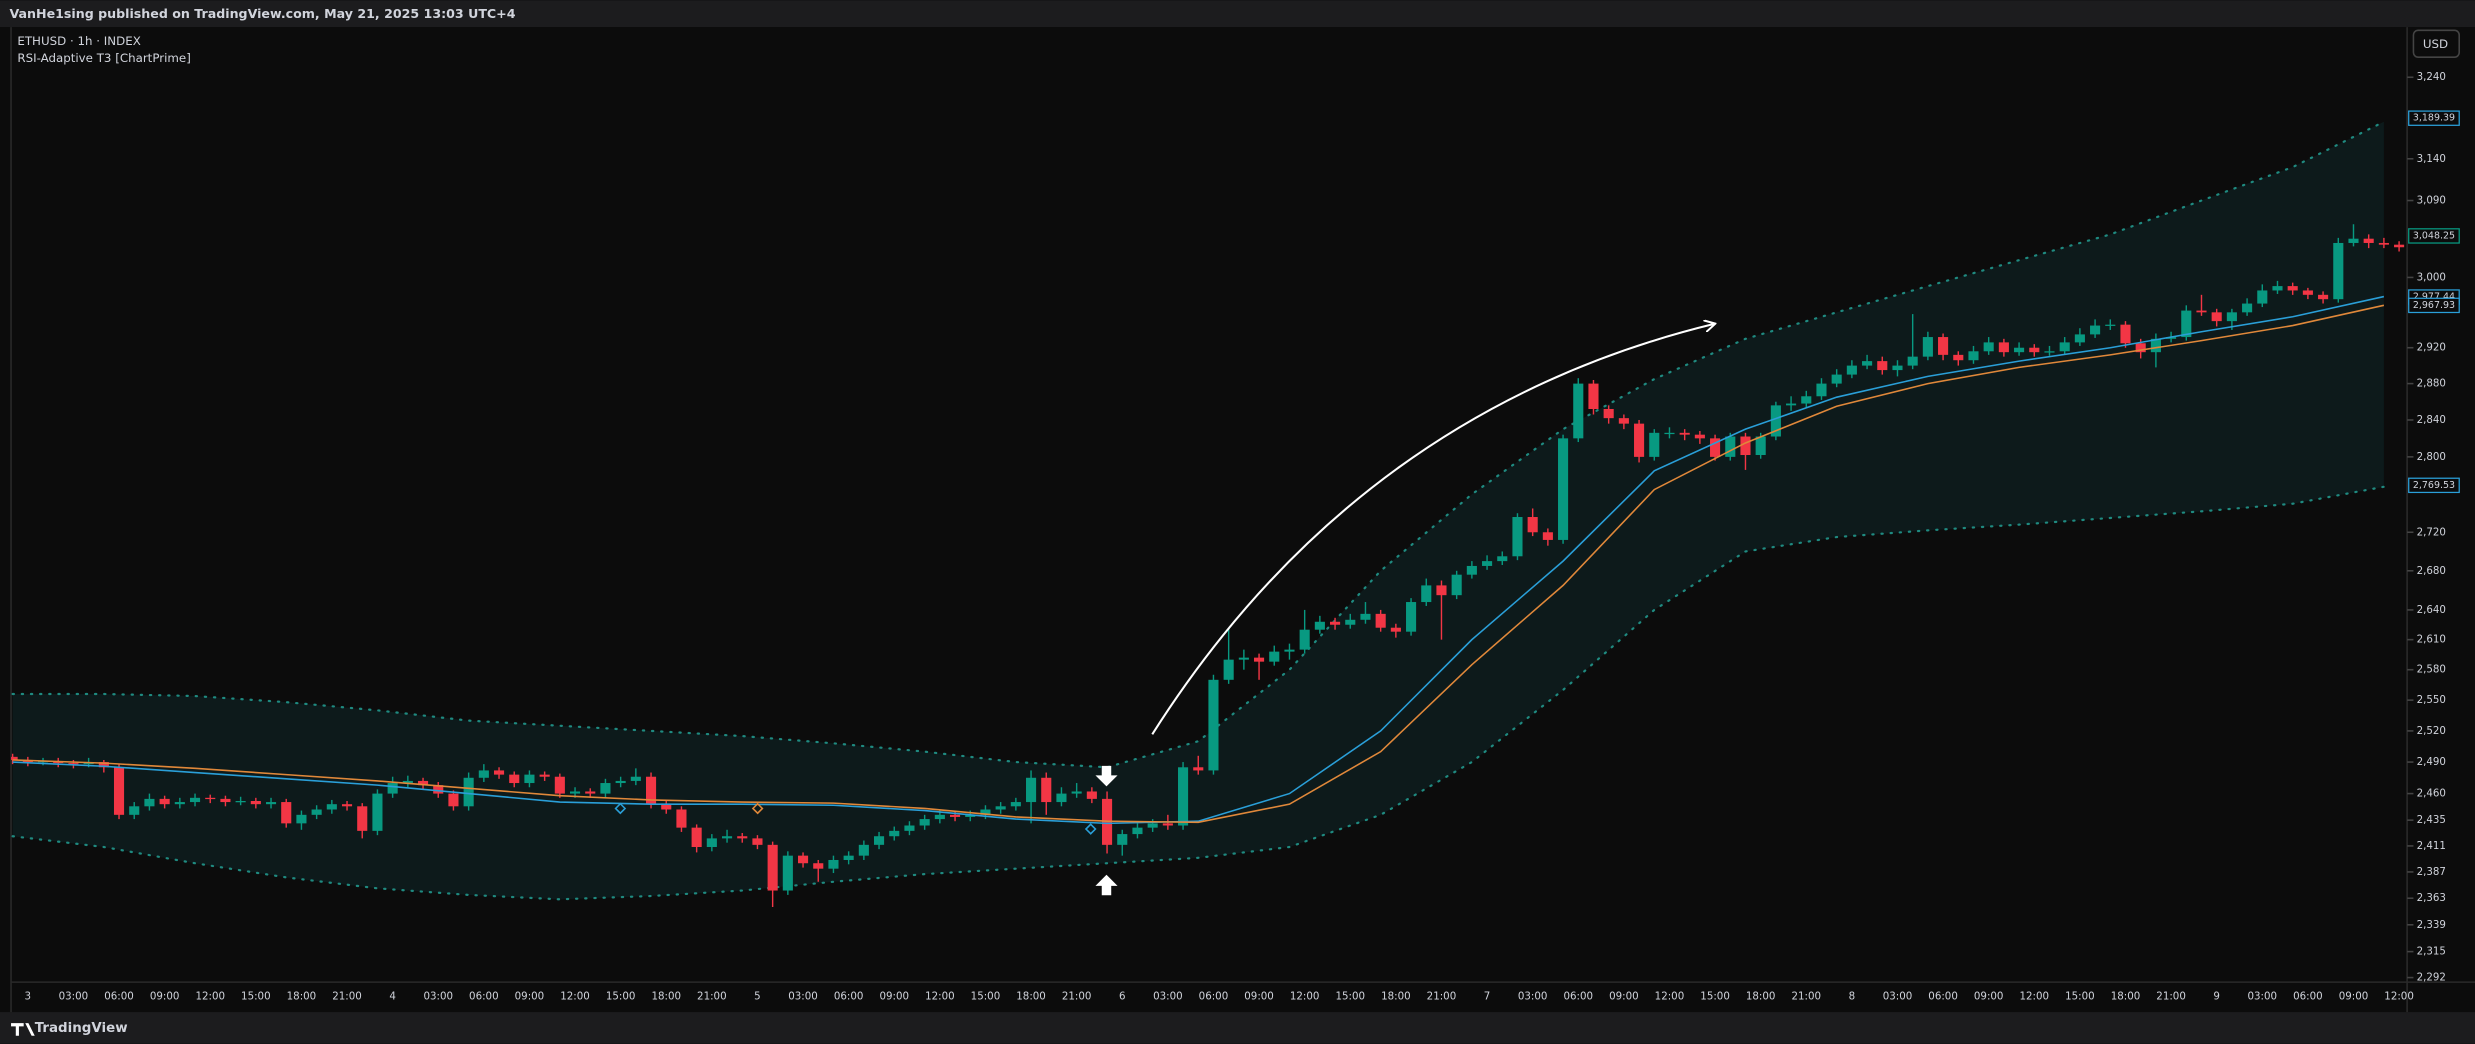  Describe the element at coordinates (2434, 485) in the screenshot. I see `price-label-box` at that location.